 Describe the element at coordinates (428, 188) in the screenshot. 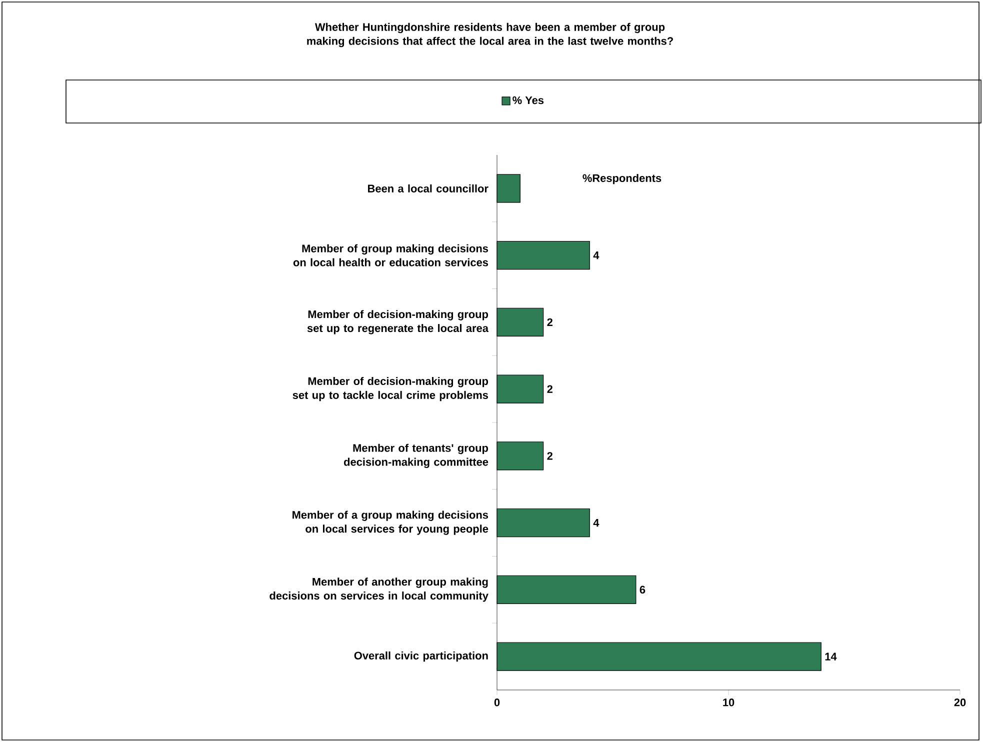

I see `y-tick-label: Been a local councillor` at that location.